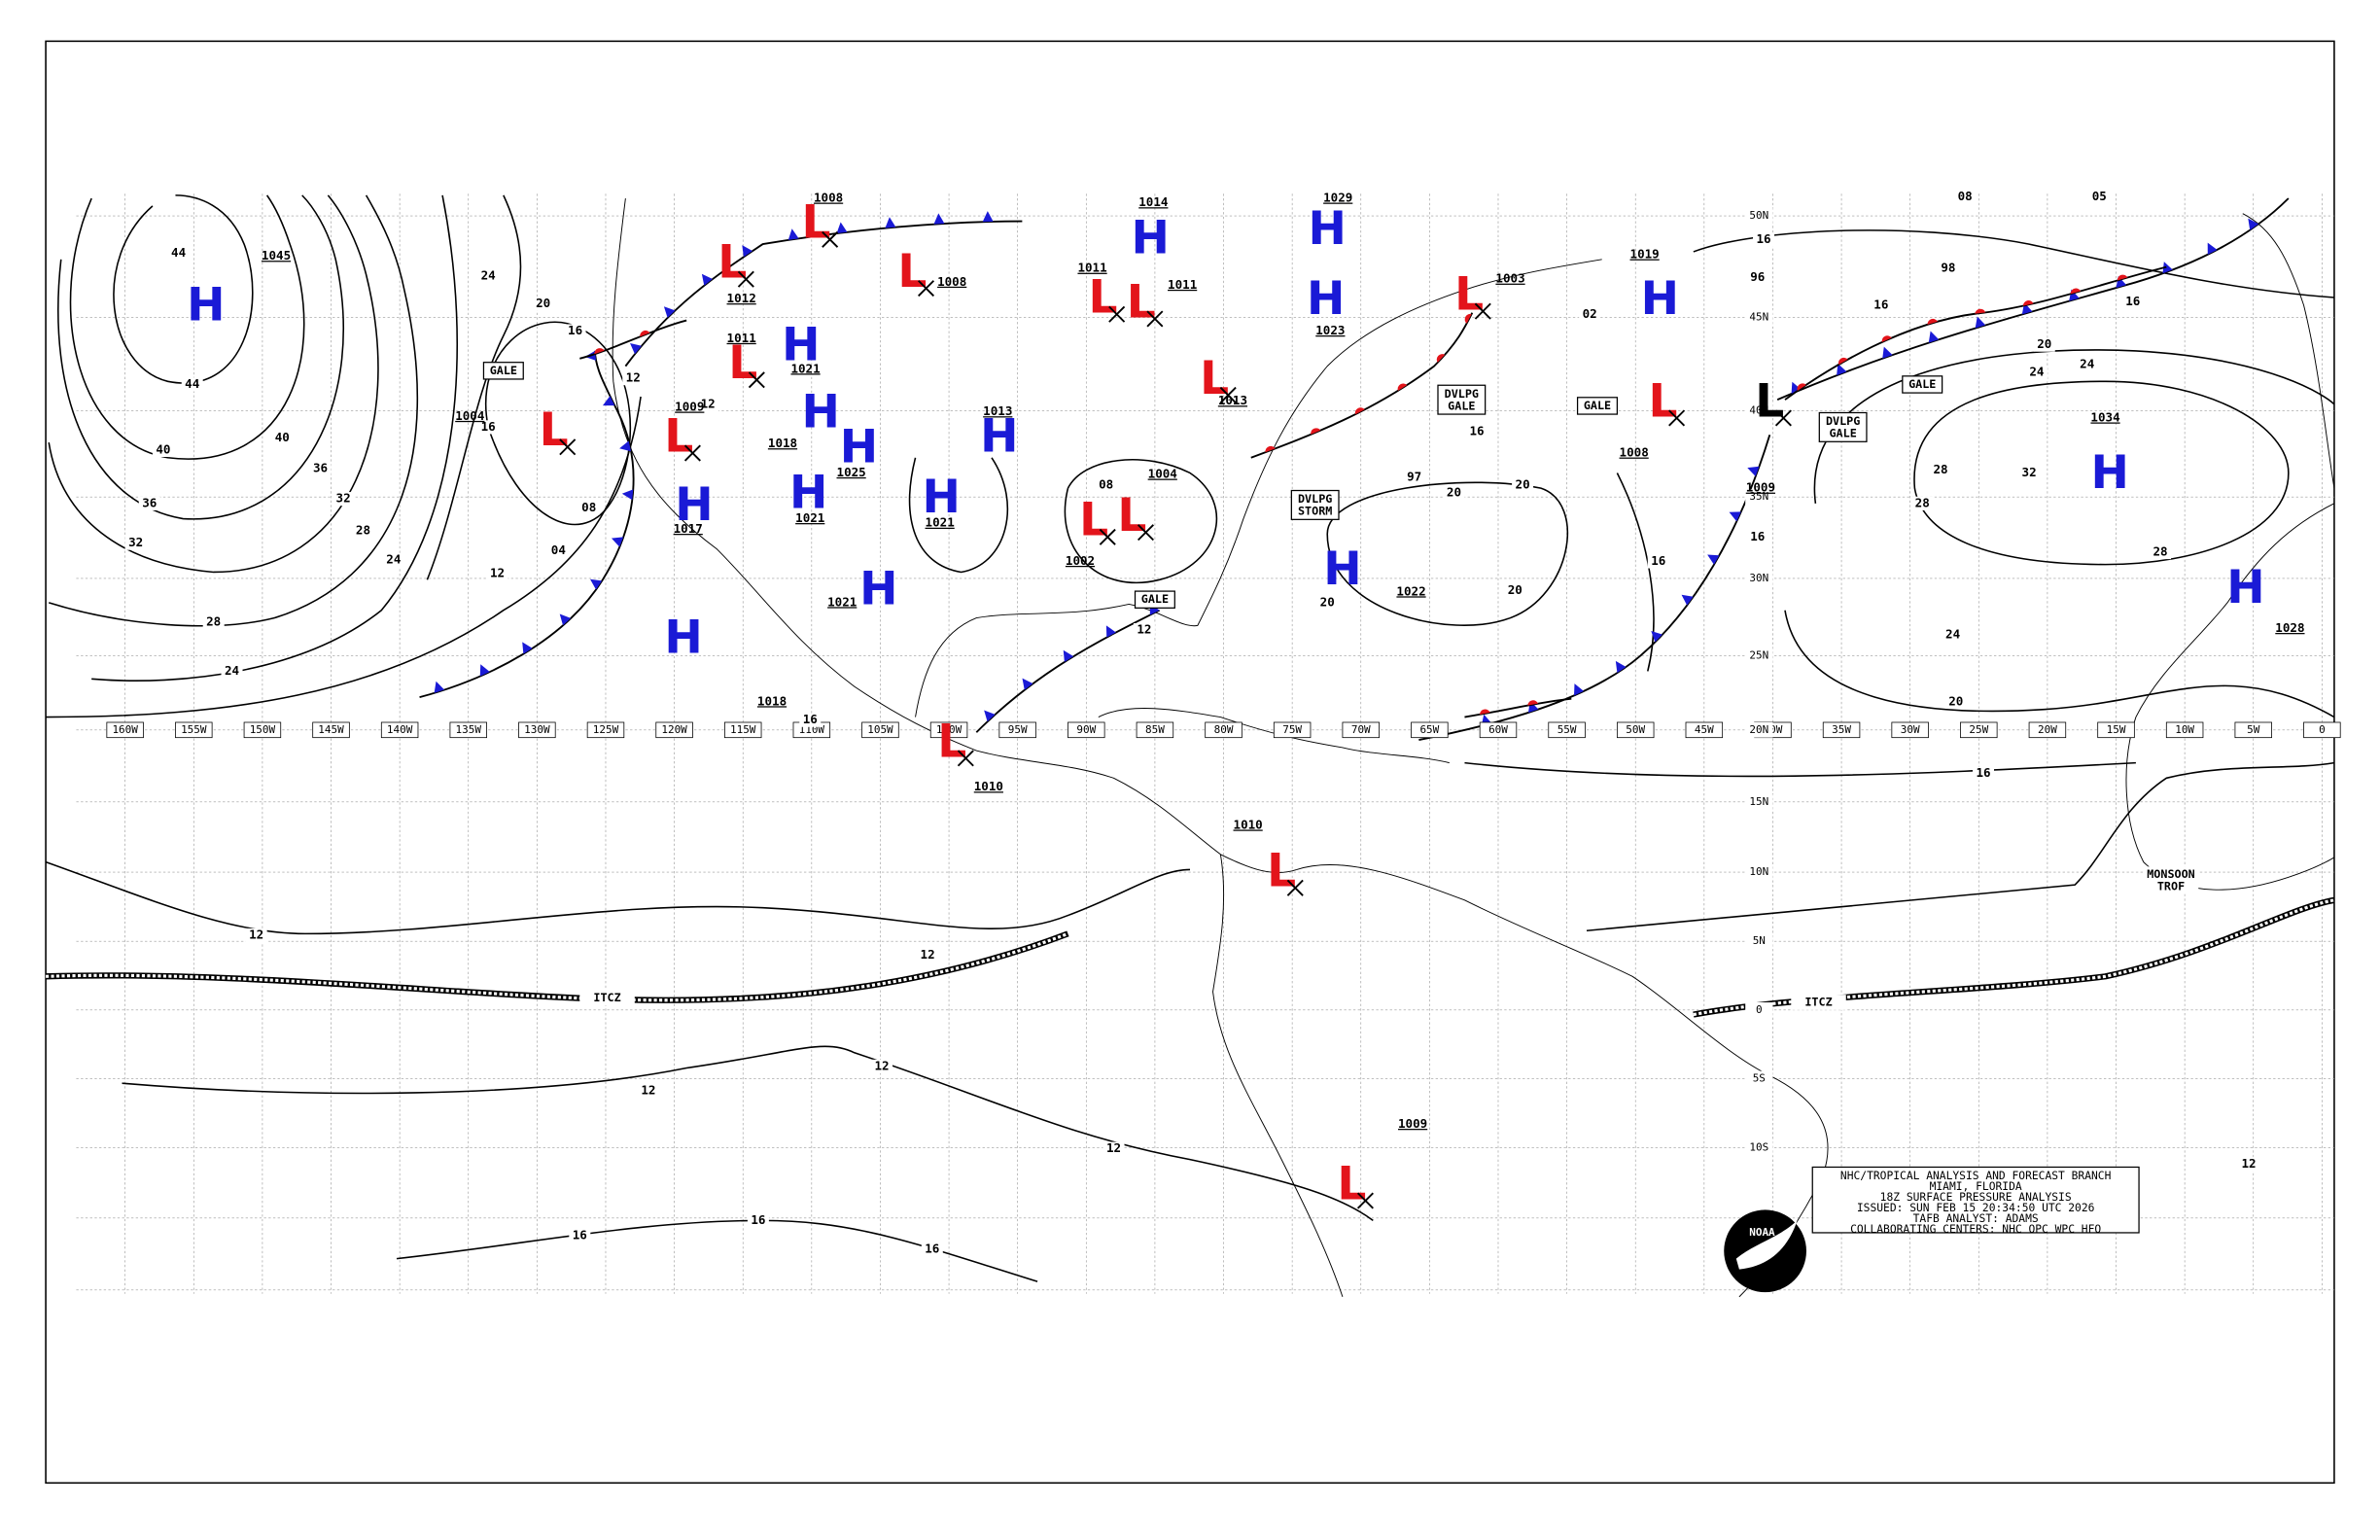 The image size is (2380, 1540). What do you see at coordinates (588, 507) in the screenshot?
I see `isobar-label: 08` at bounding box center [588, 507].